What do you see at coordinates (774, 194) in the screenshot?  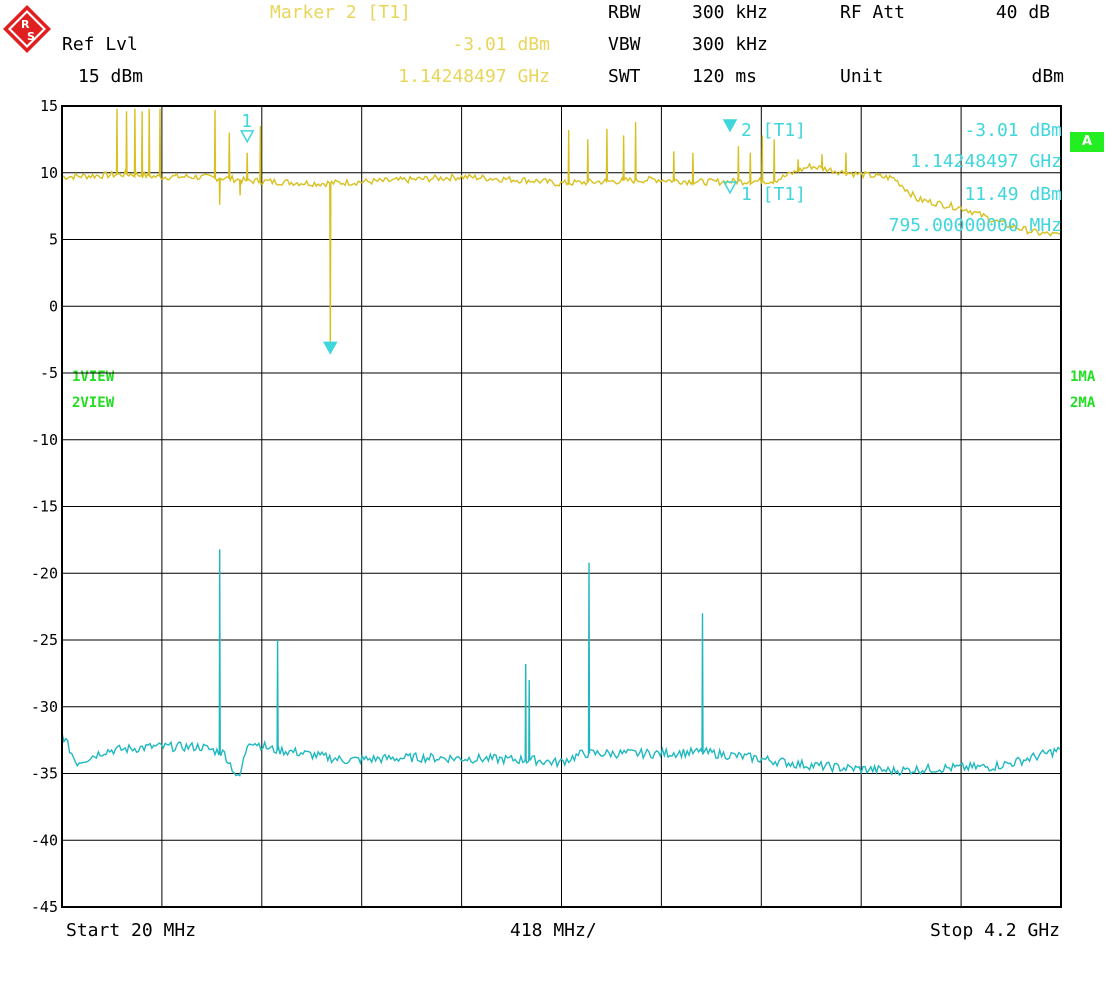 I see `marker1-label: 1 [T1]` at bounding box center [774, 194].